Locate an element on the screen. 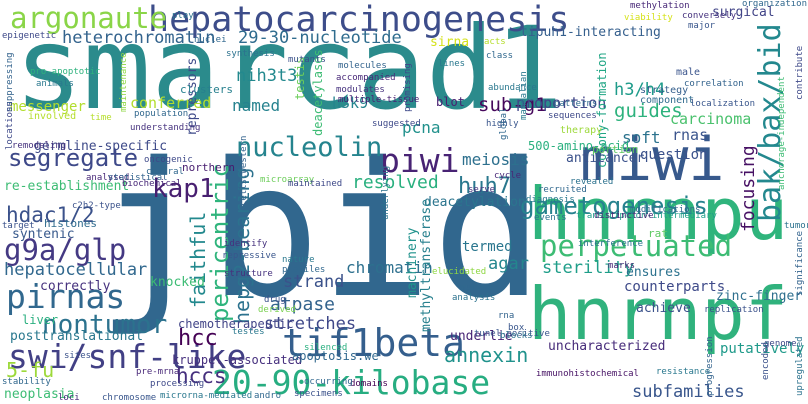 Image resolution: width=808 pixels, height=404 pixels. word: miwi is located at coordinates (652, 160).